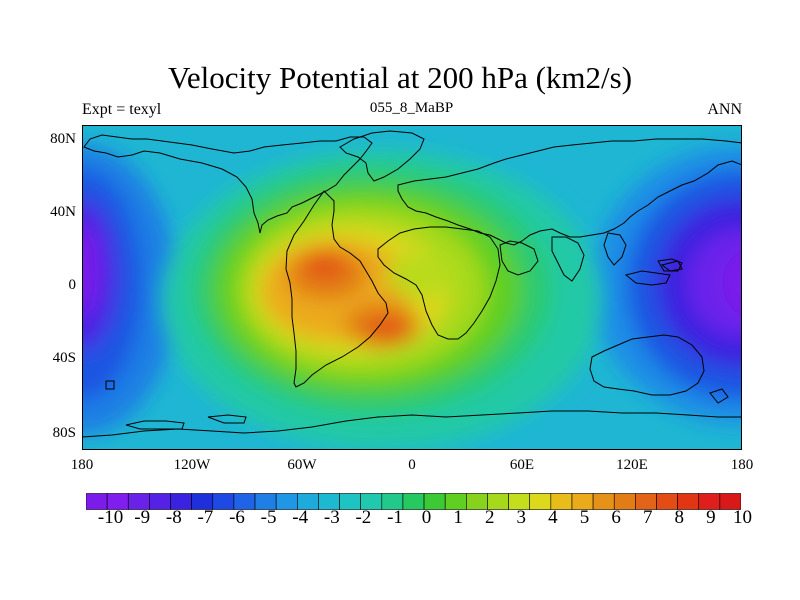  What do you see at coordinates (122, 109) in the screenshot?
I see `experiment-label: Expt = texyl` at bounding box center [122, 109].